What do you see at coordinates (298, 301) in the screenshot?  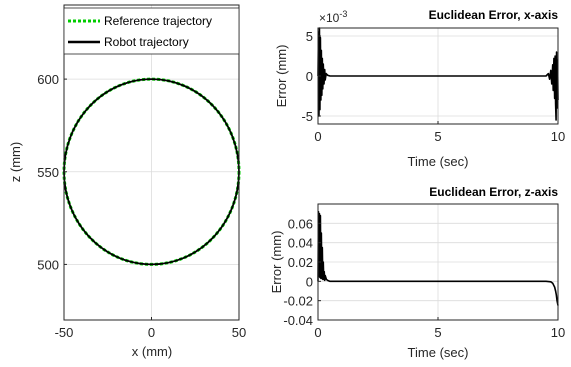 I see `errz-ytick-label: -0.02` at bounding box center [298, 301].